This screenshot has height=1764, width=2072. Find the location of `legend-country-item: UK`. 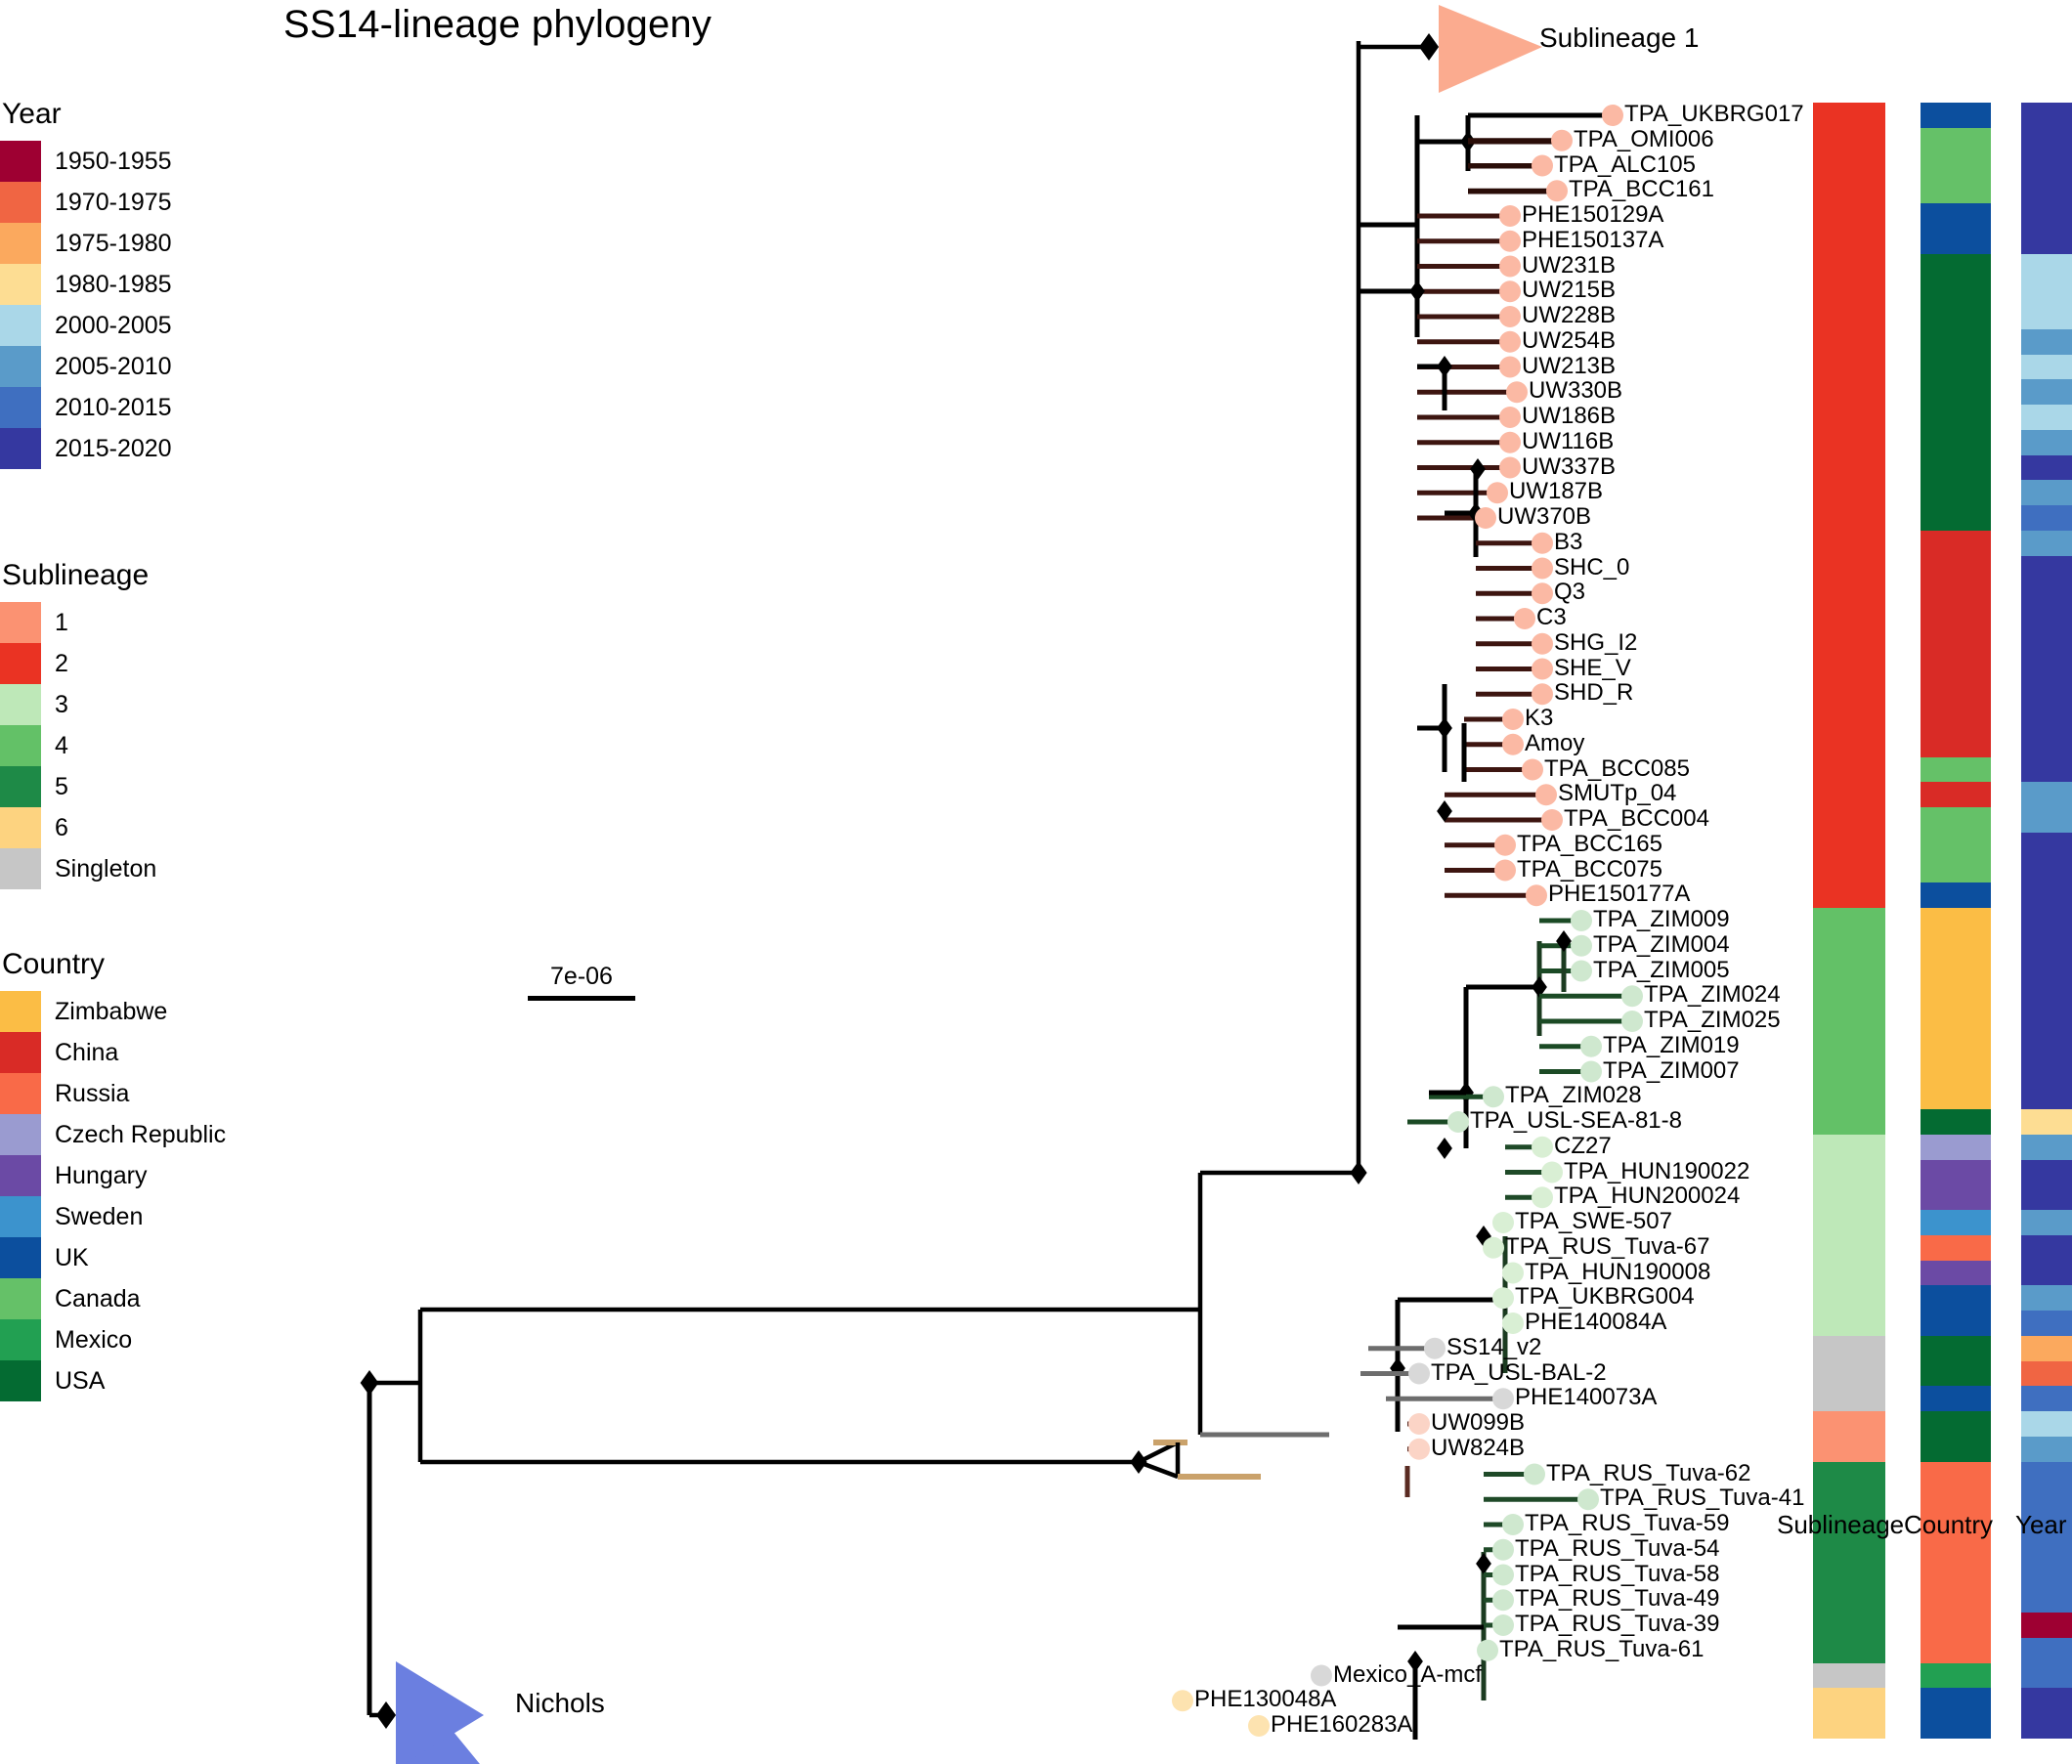

legend-country-item: UK is located at coordinates (113, 1257).